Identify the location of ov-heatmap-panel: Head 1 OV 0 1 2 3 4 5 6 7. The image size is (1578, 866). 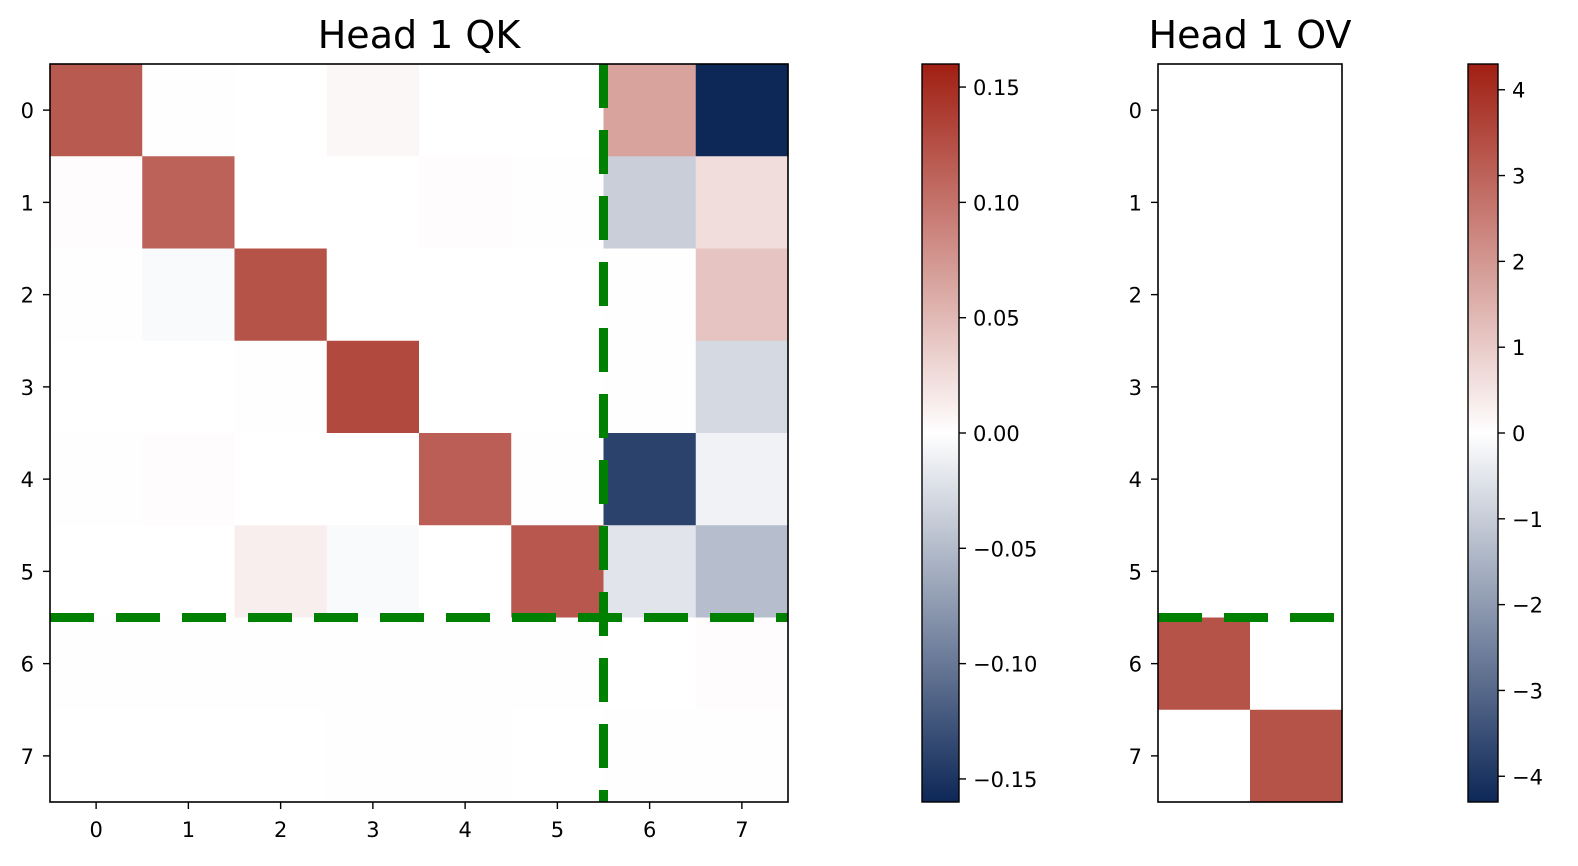
(1240, 408).